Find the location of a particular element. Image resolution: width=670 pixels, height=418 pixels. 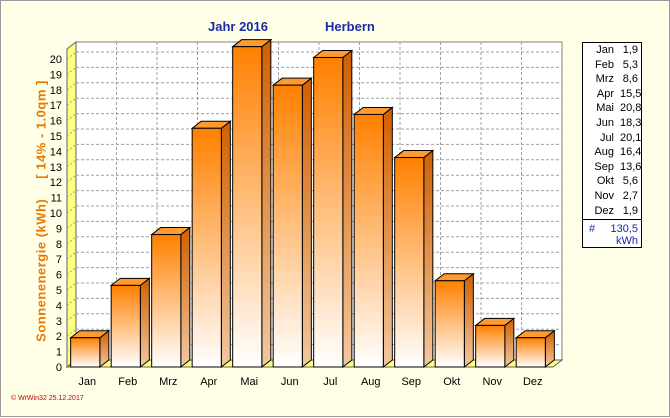

y-tick-label: 4 is located at coordinates (59, 306).